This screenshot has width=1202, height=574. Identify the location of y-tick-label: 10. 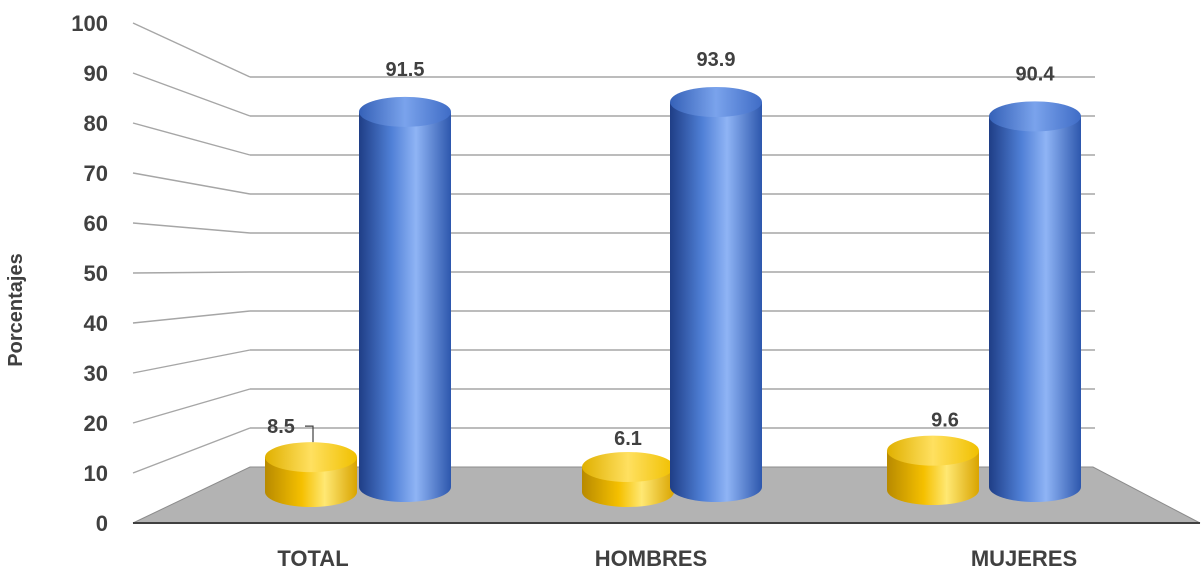
(96, 473).